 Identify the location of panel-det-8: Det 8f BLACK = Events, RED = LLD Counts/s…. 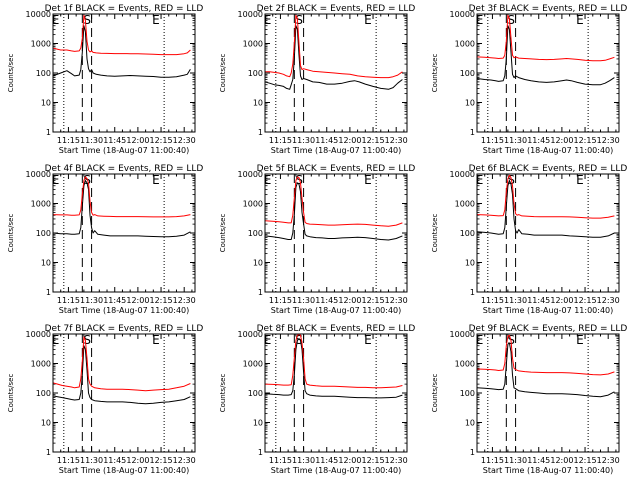
(317, 399).